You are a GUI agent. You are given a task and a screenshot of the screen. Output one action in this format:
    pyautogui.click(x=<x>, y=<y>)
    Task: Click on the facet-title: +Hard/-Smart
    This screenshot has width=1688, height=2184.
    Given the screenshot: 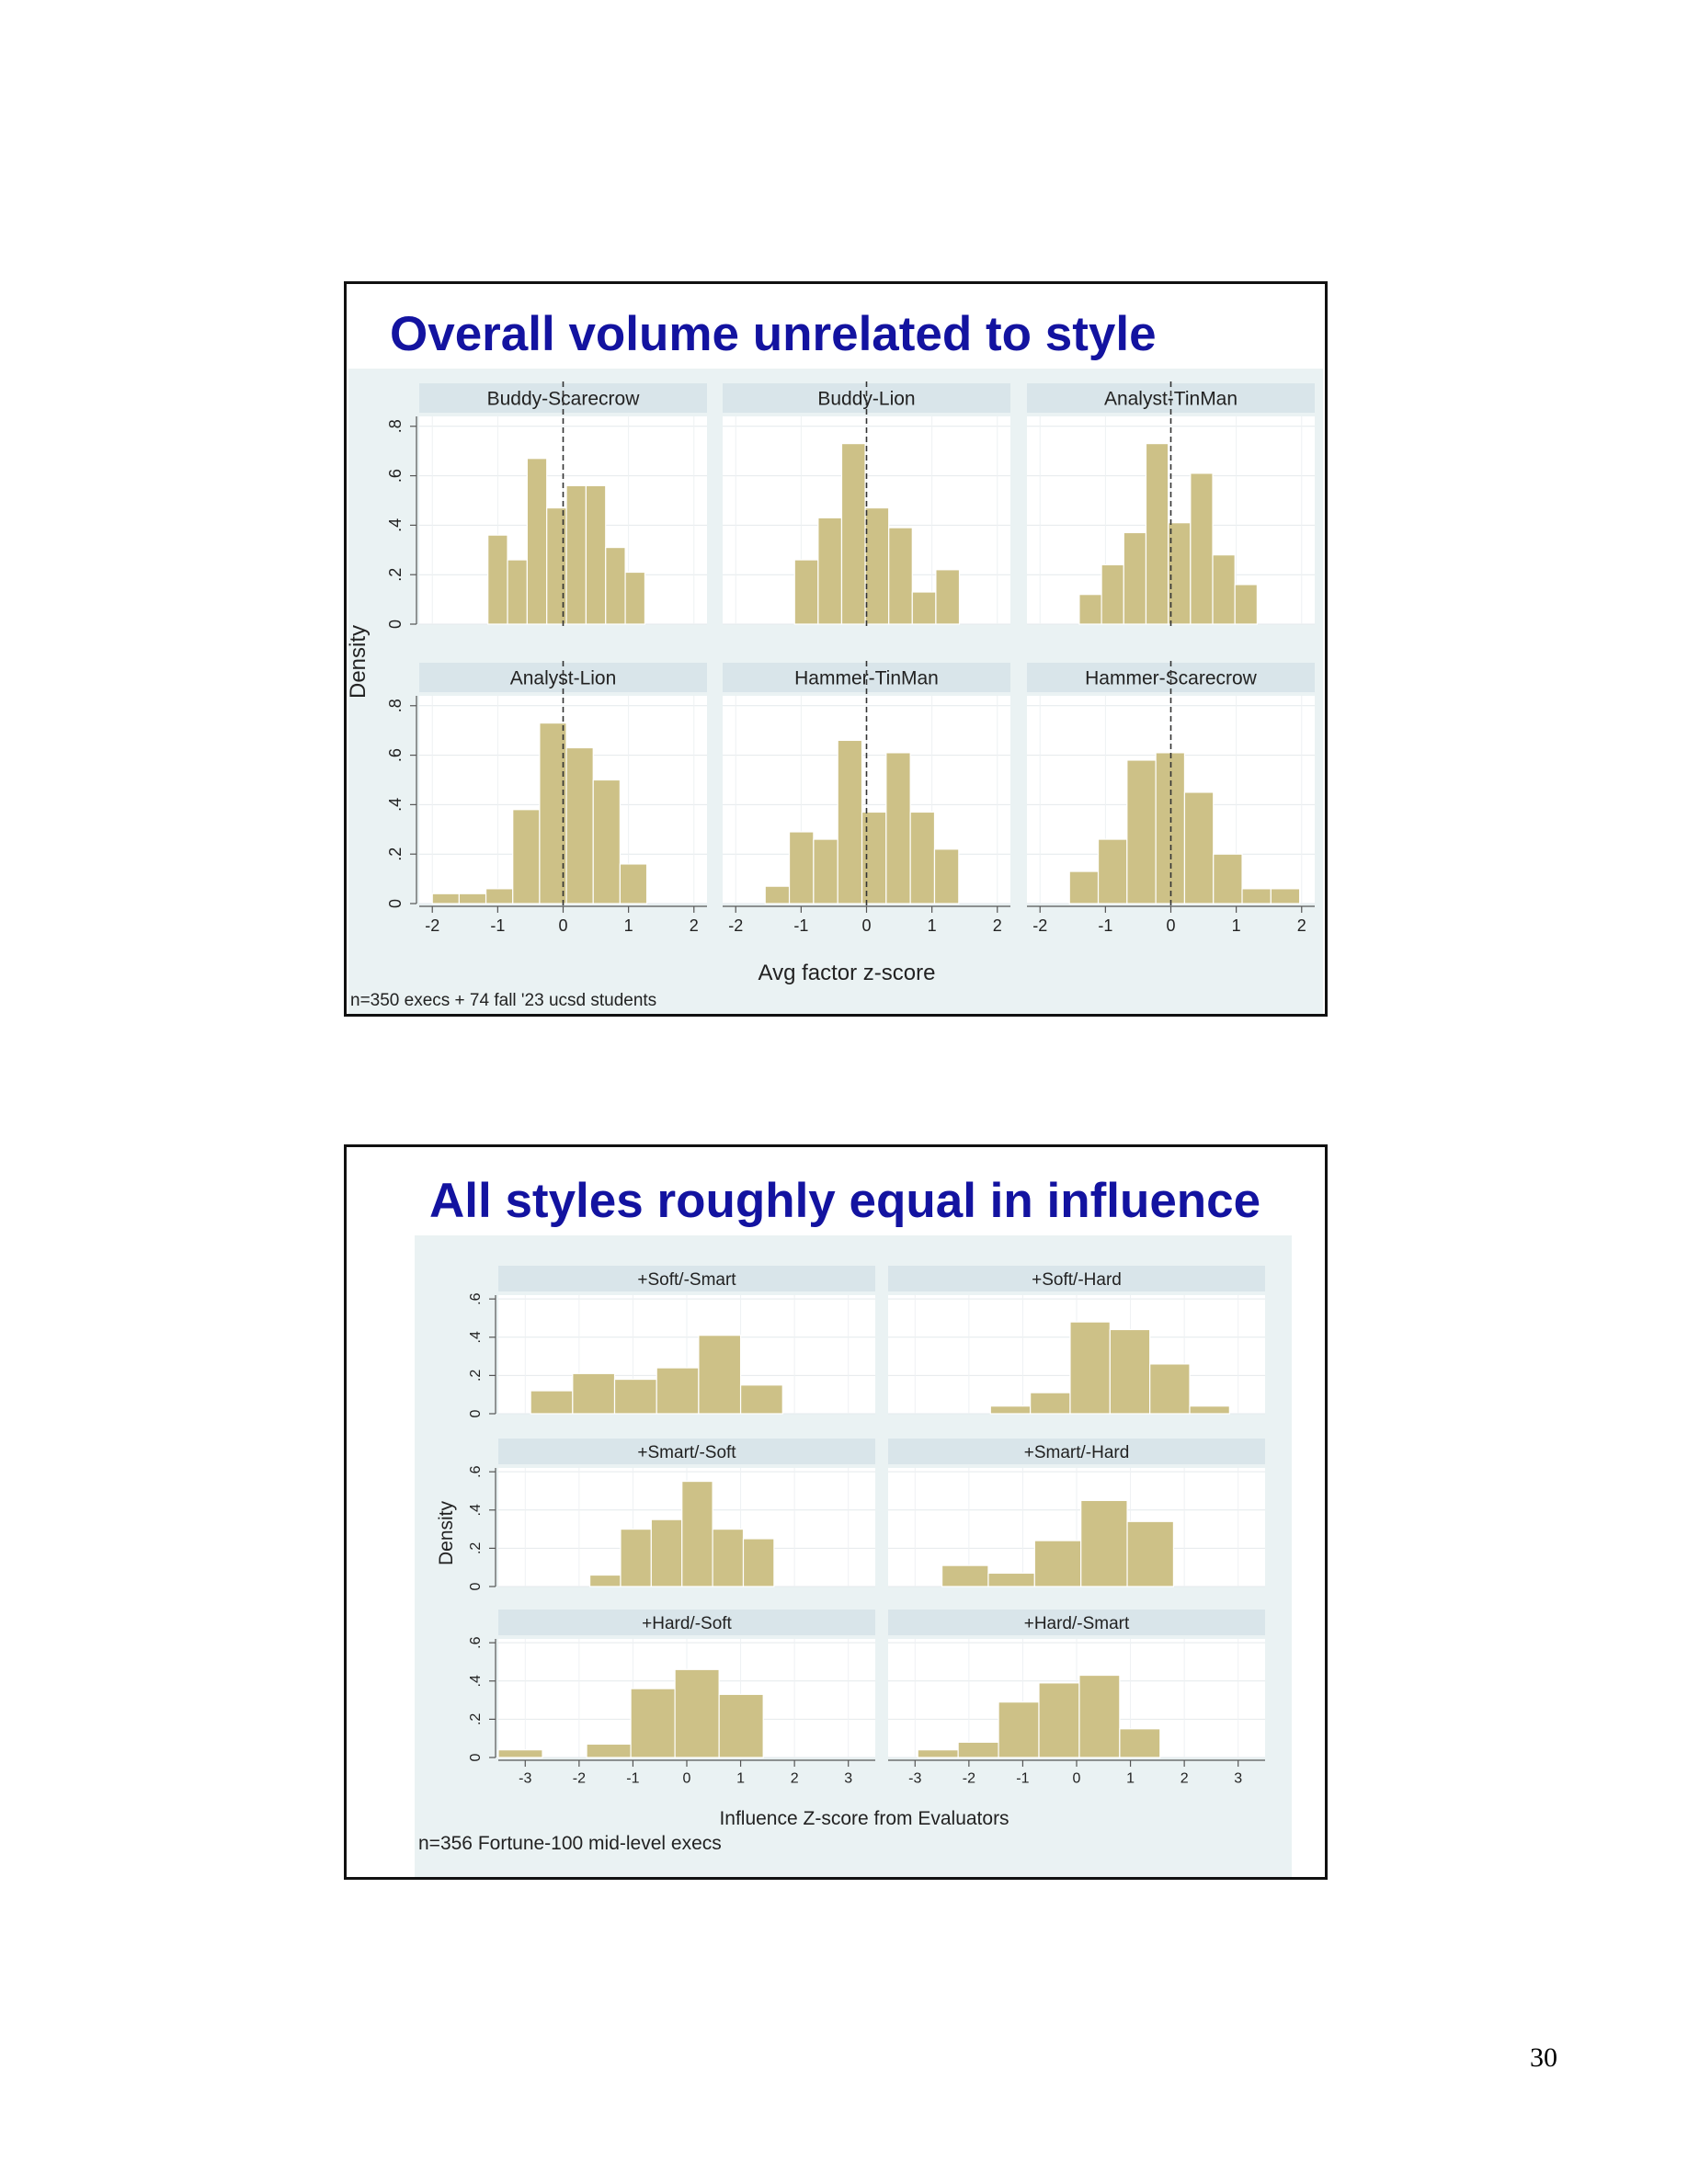 What is the action you would take?
    pyautogui.click(x=1077, y=1623)
    